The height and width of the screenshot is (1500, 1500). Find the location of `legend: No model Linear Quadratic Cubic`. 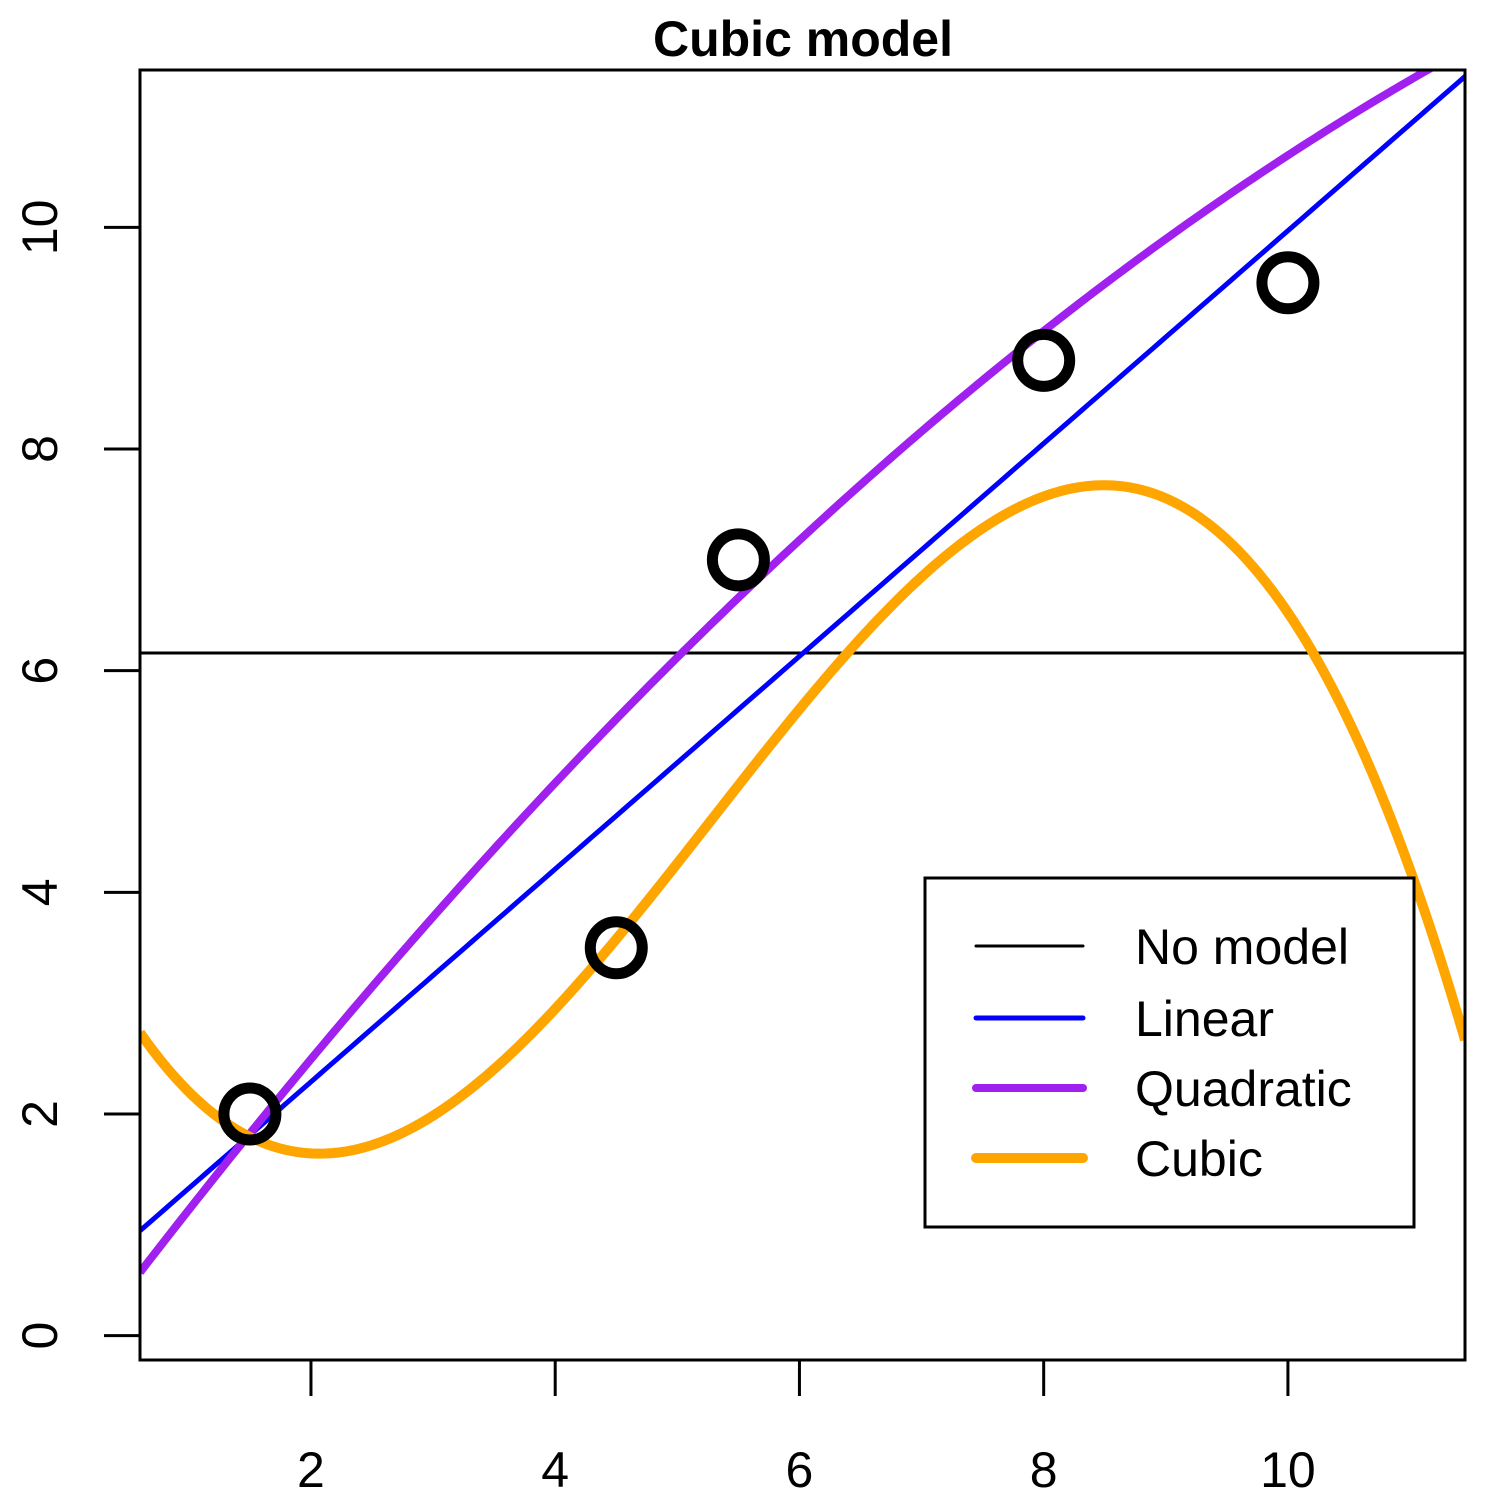

legend: No model Linear Quadratic Cubic is located at coordinates (1169, 1052).